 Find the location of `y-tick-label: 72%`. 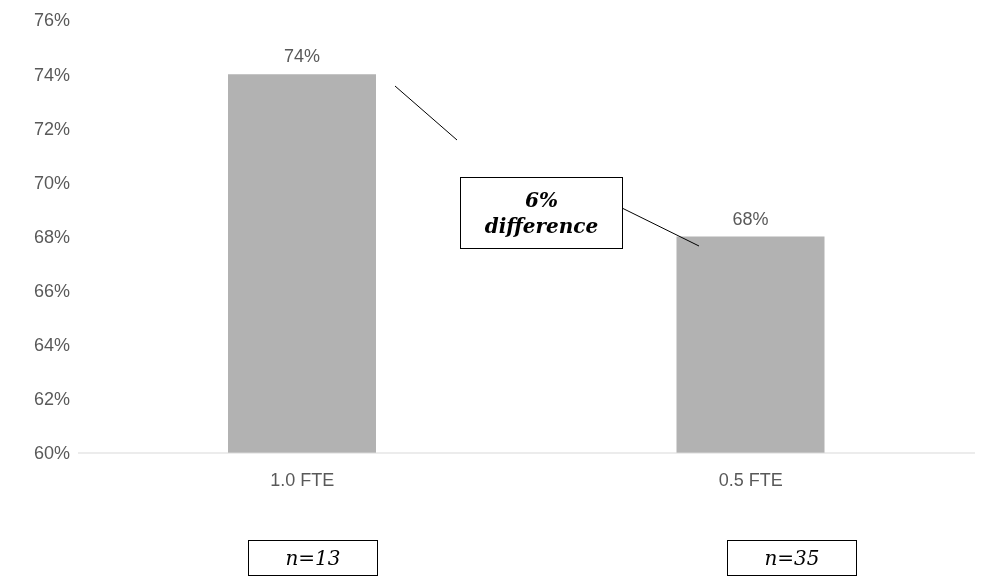

y-tick-label: 72% is located at coordinates (51, 128).